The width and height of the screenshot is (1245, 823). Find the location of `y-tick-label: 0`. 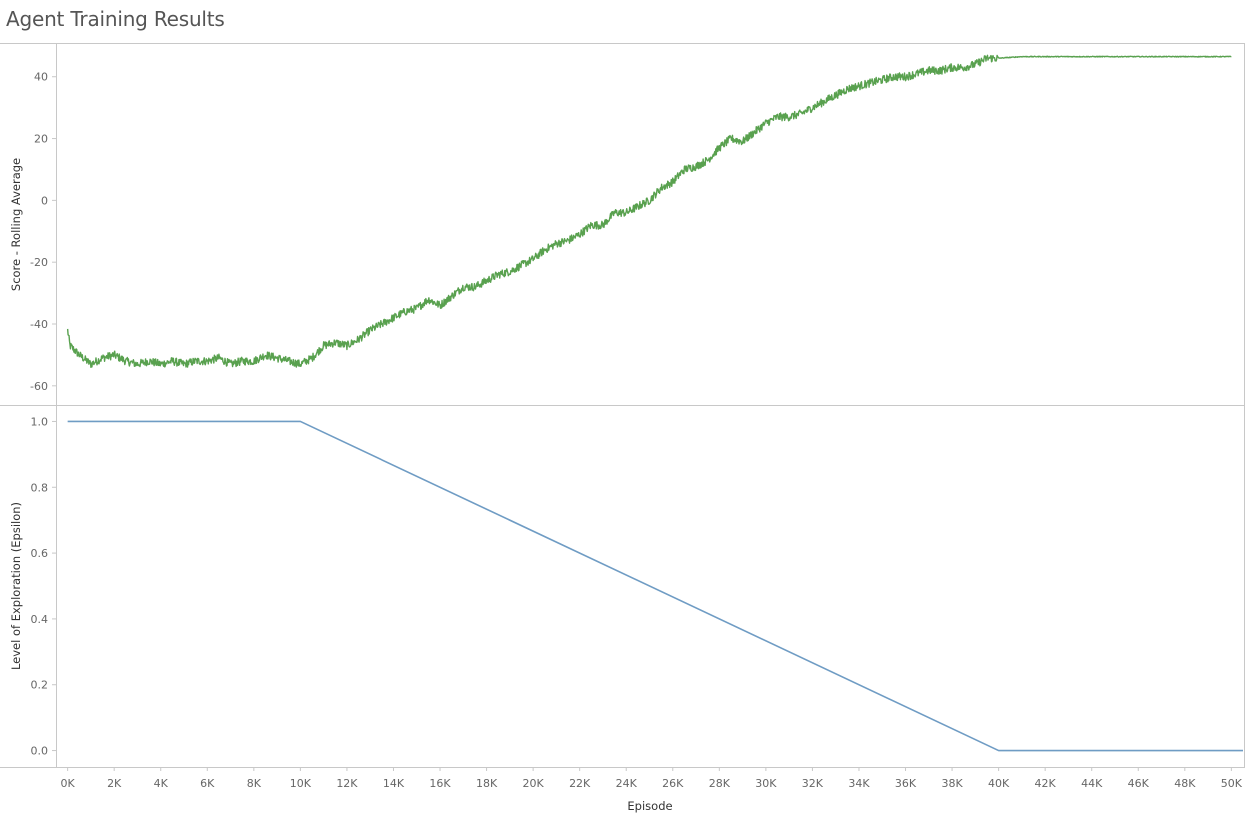

y-tick-label: 0 is located at coordinates (44, 200).